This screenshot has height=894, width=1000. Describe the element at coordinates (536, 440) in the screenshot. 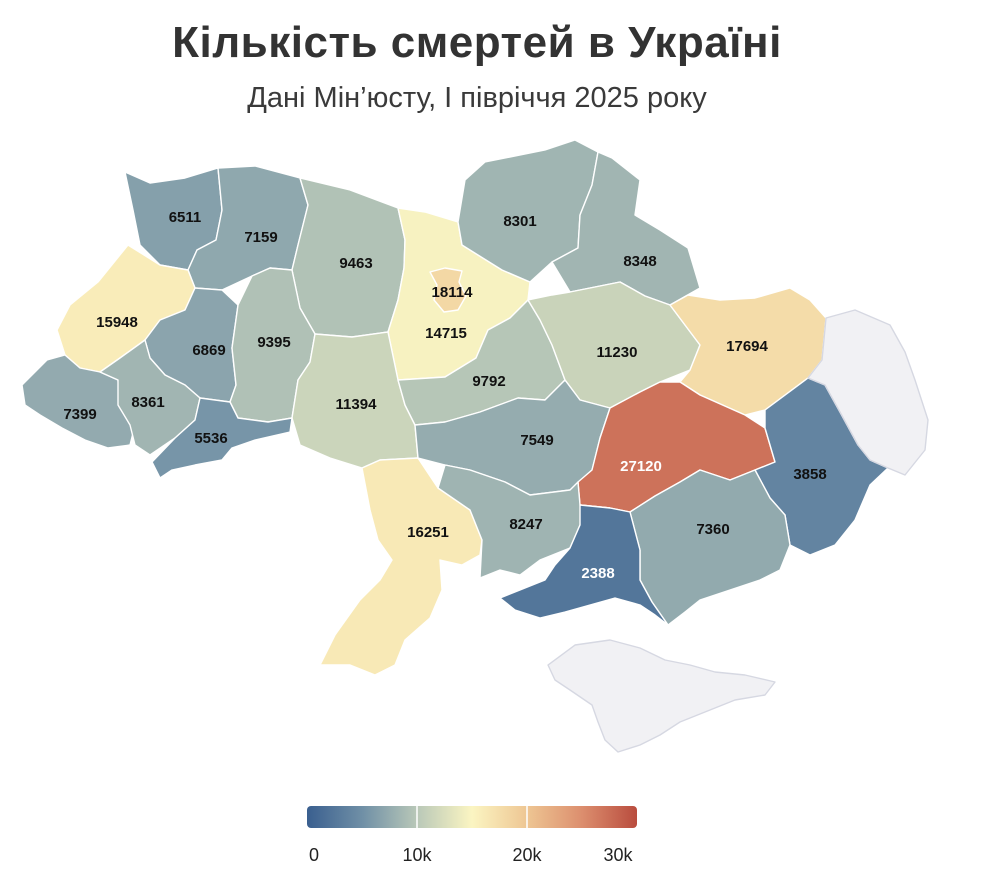

I see `region-value-kirovohrad: 7549` at that location.